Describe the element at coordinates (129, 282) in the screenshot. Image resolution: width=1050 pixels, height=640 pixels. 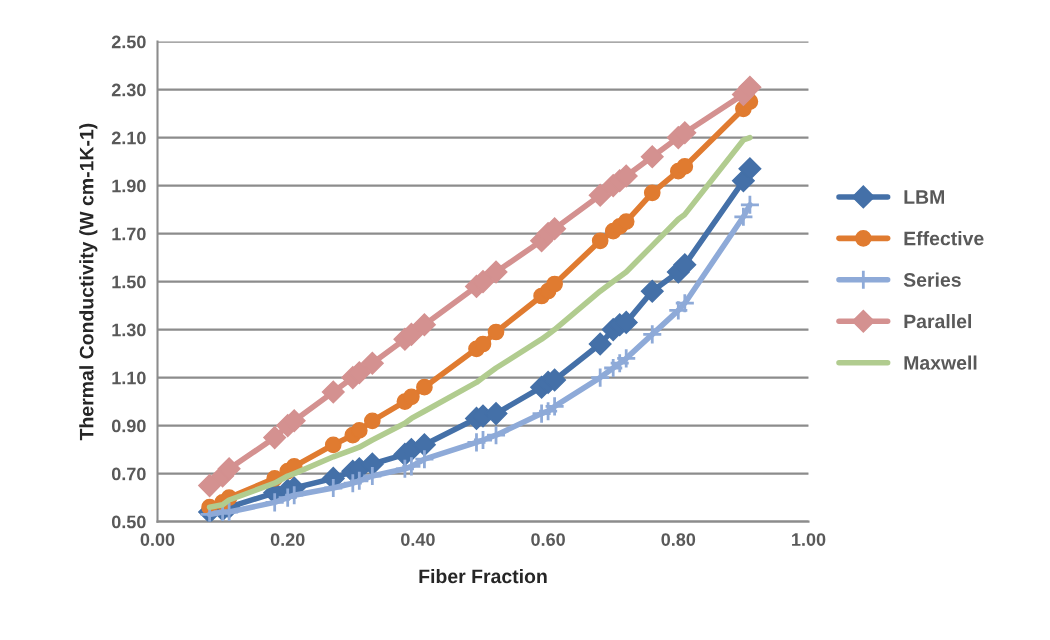
I see `y-tick-label: 1.50` at that location.